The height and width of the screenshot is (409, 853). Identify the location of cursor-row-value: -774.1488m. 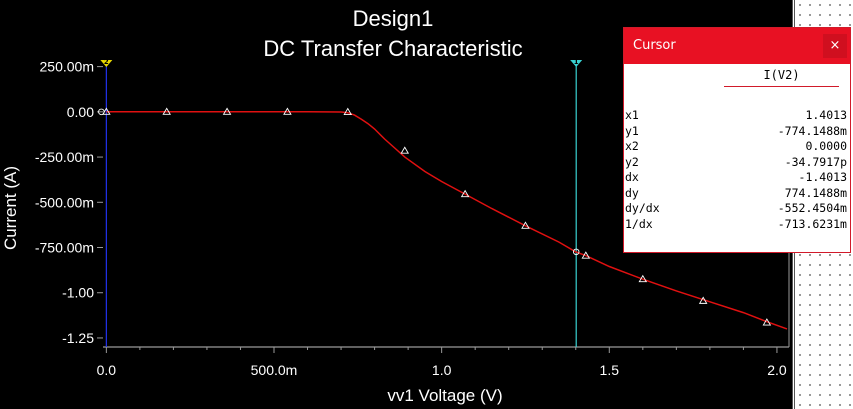
(812, 130).